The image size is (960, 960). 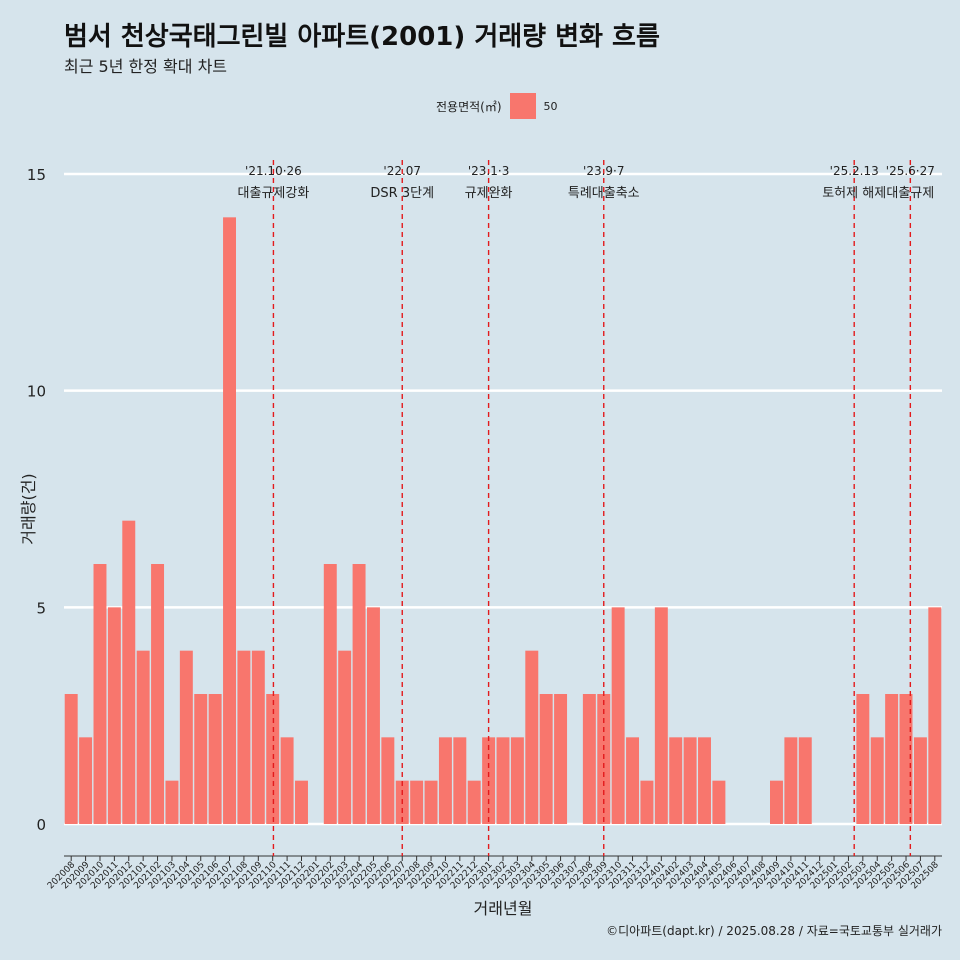 I want to click on y-tick-label: 0, so click(x=41, y=825).